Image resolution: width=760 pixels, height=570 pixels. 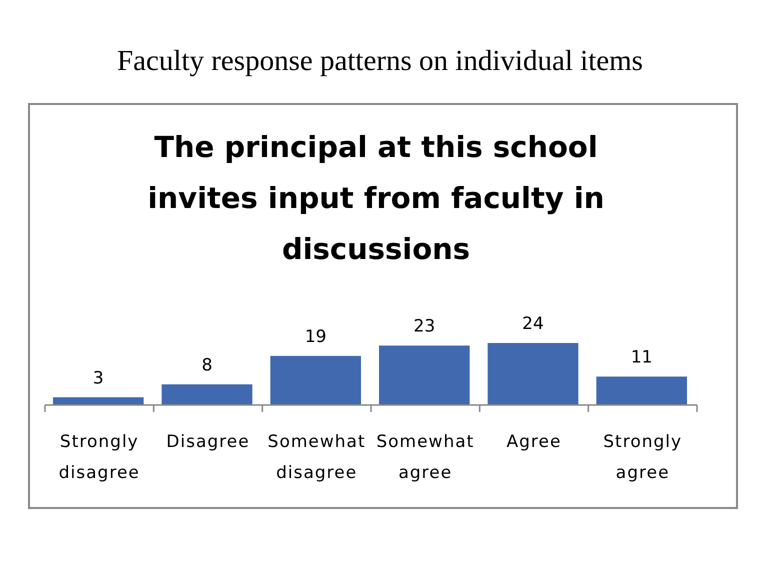 I want to click on x-tick-label: Disagree, so click(x=208, y=442).